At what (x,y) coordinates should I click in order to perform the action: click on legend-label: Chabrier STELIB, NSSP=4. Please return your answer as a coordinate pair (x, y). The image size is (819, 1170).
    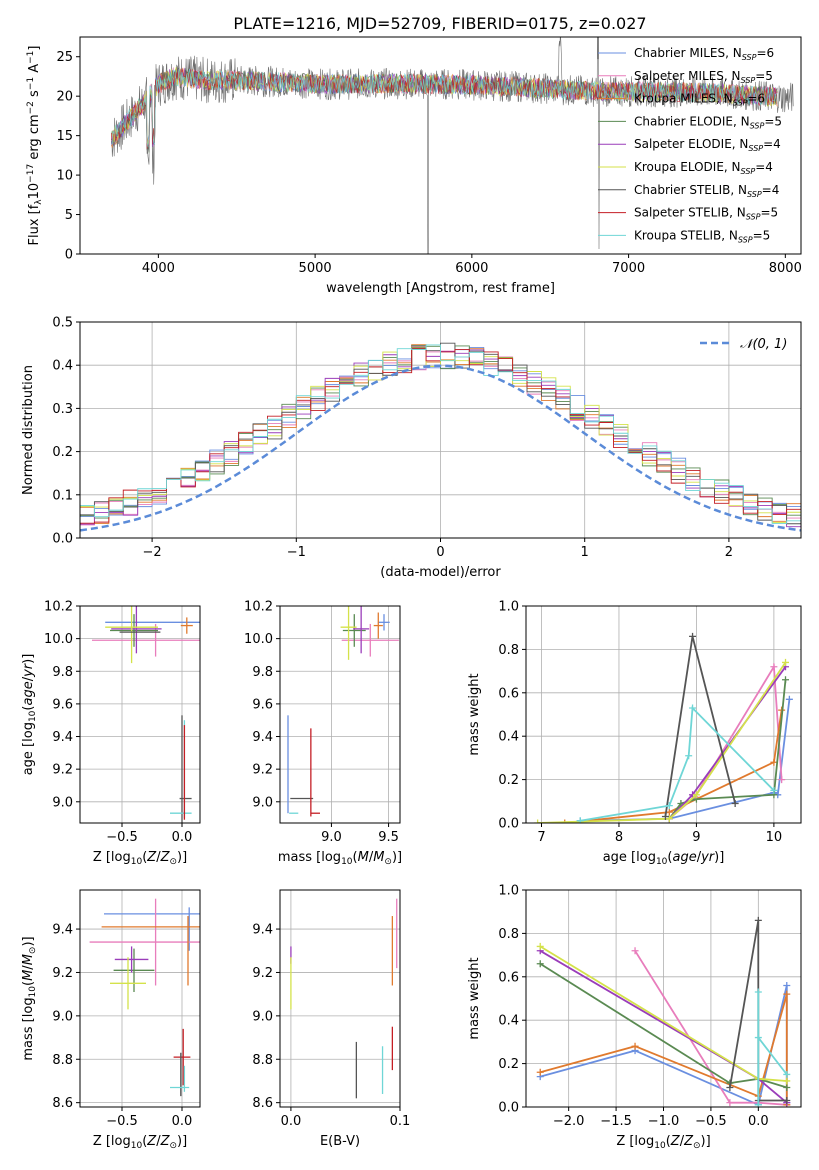
    Looking at the image, I should click on (706, 191).